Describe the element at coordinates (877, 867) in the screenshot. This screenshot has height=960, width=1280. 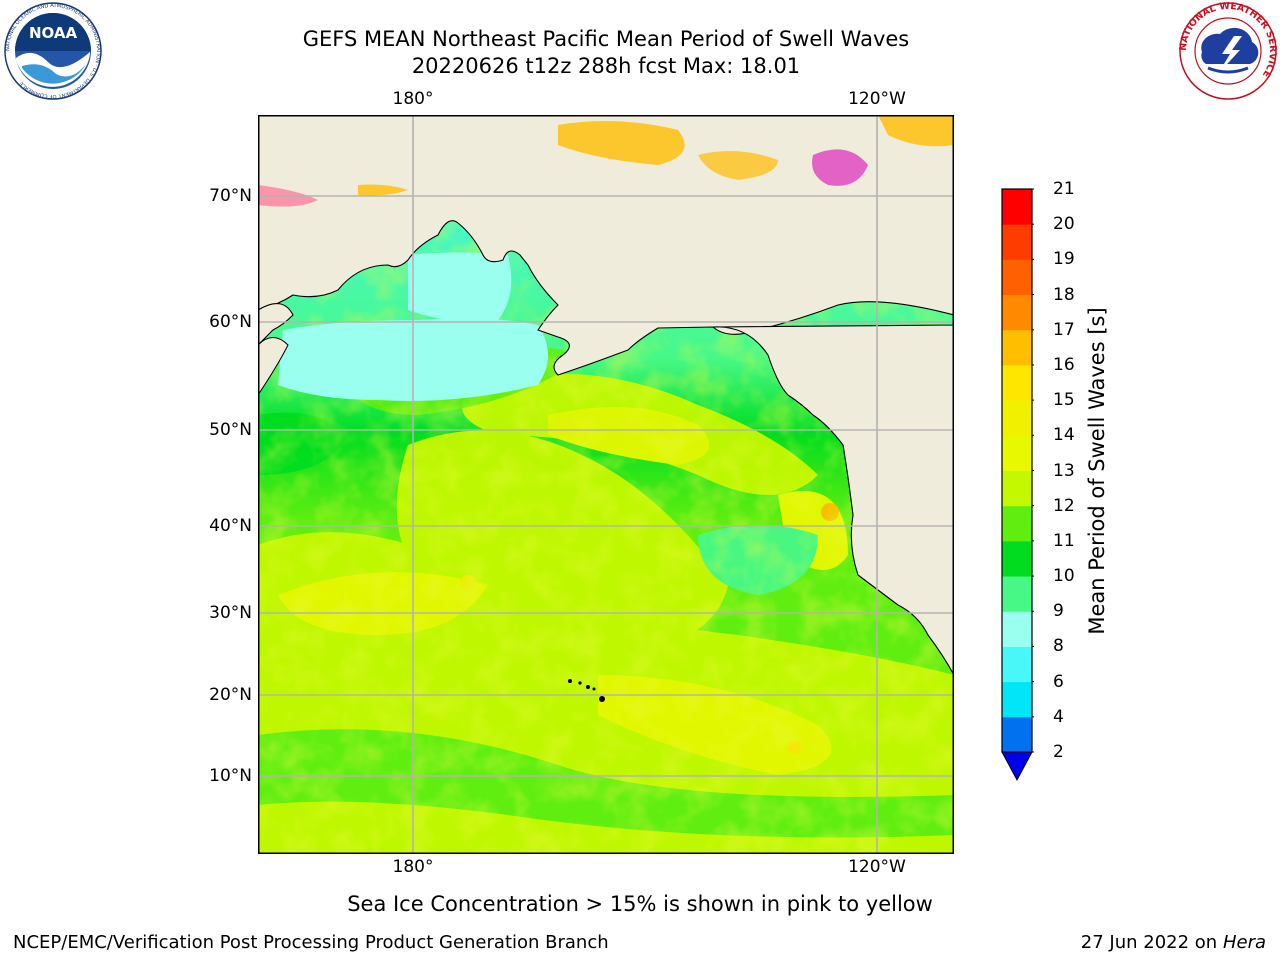
I see `lon-label-bottom-120w: 120°W` at that location.